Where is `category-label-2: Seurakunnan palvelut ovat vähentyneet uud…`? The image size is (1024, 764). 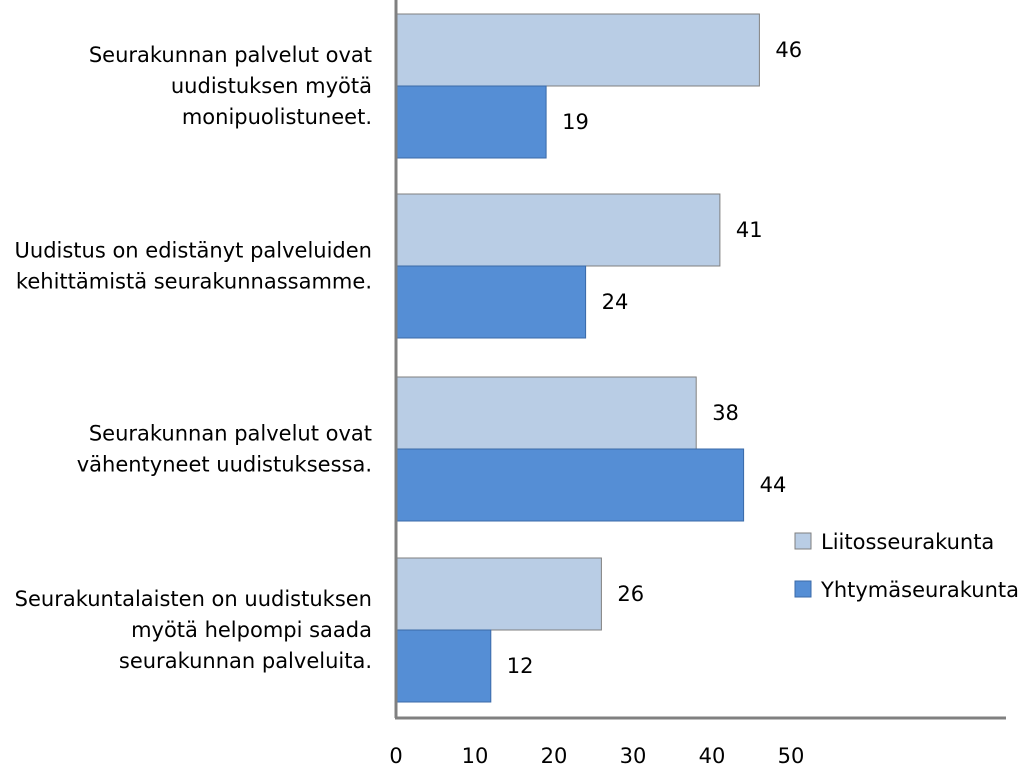
category-label-2: Seurakunnan palvelut ovat vähentyneet uud… is located at coordinates (224, 449).